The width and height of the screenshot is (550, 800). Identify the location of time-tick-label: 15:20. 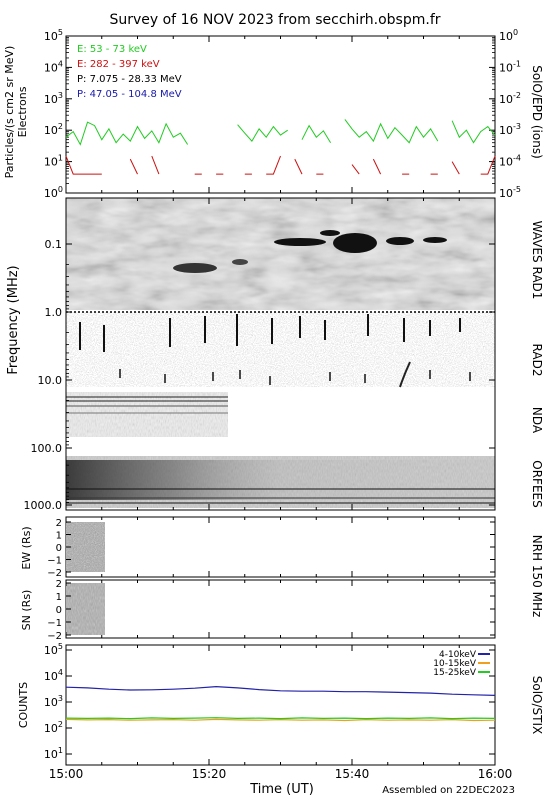
(209, 774).